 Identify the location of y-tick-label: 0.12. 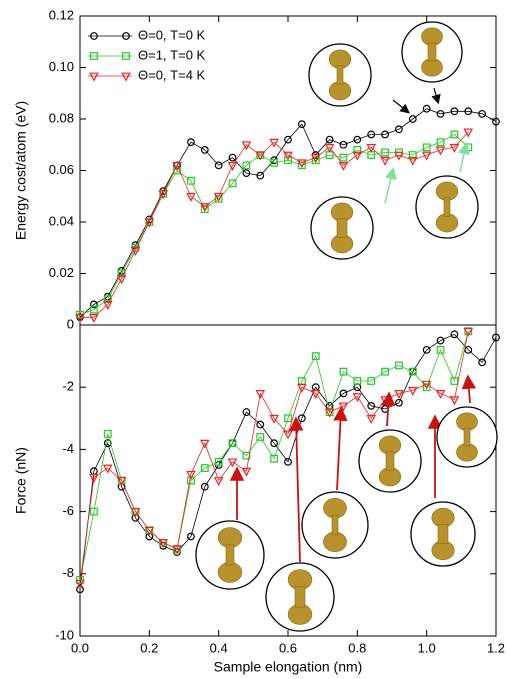
(61, 14).